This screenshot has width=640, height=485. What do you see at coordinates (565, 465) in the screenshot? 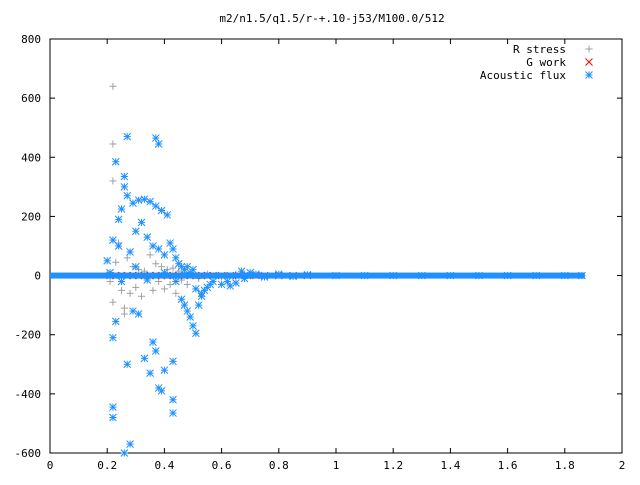
I see `x-tick-label: 1.8` at bounding box center [565, 465].